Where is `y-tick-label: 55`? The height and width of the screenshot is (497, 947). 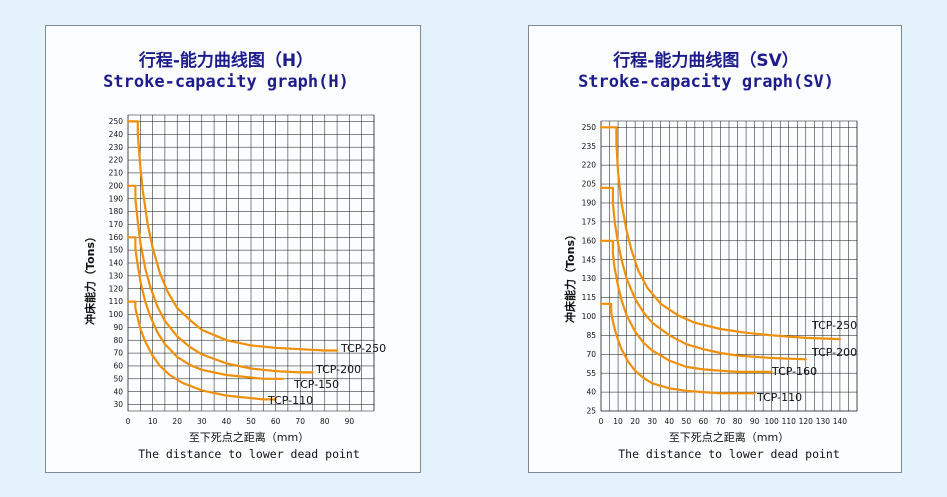 y-tick-label: 55 is located at coordinates (591, 373).